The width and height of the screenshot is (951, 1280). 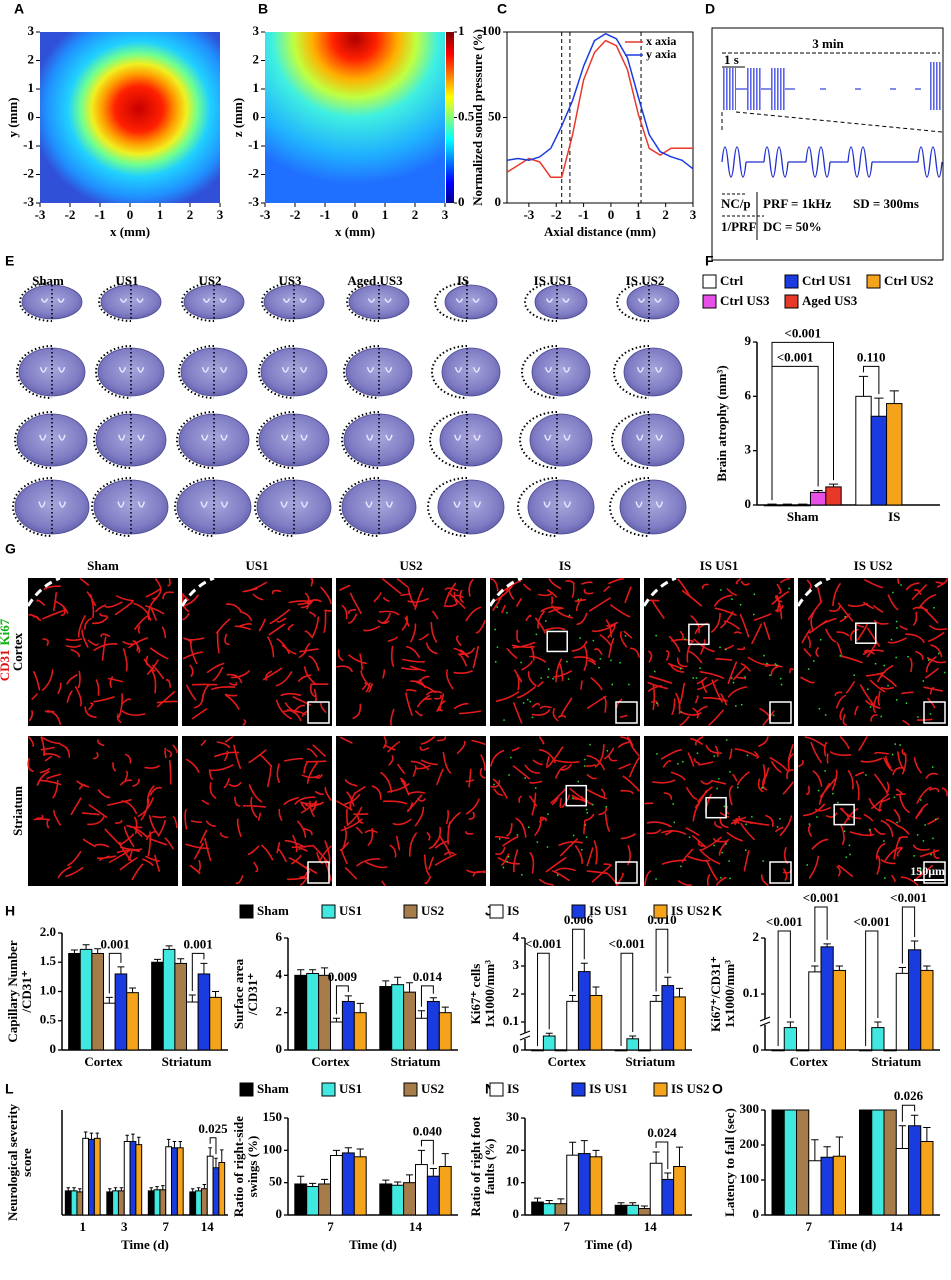 What do you see at coordinates (748, 394) in the screenshot?
I see `y-tick-label: 6` at bounding box center [748, 394].